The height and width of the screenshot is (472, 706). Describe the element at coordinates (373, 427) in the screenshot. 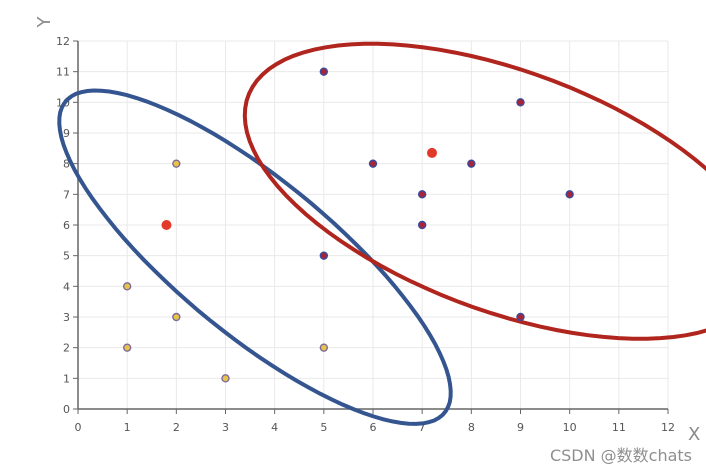

I see `x-tick-label: 6` at that location.